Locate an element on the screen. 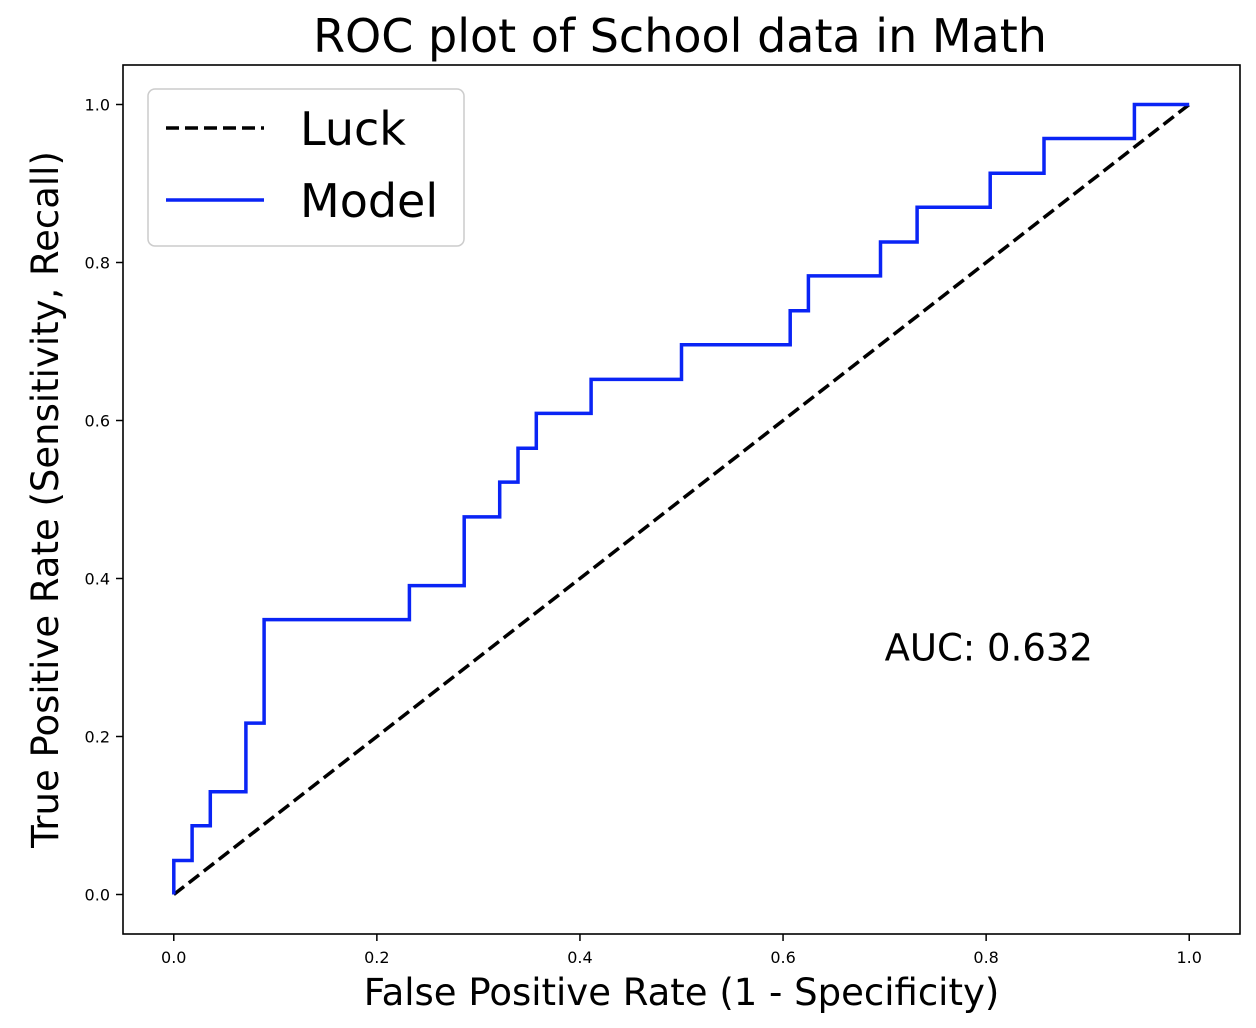 The width and height of the screenshot is (1256, 1028). chart-title: ROC plot of School data in Math is located at coordinates (680, 36).